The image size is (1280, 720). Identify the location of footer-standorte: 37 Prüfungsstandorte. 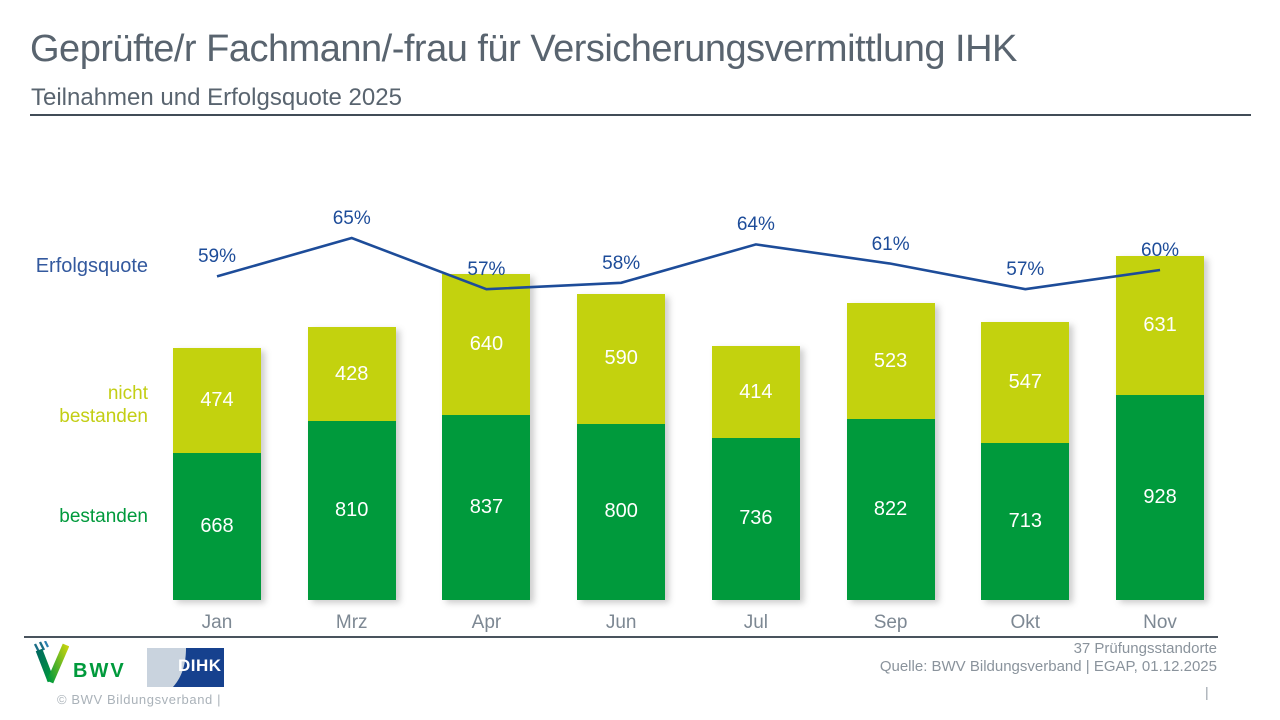
(1145, 648).